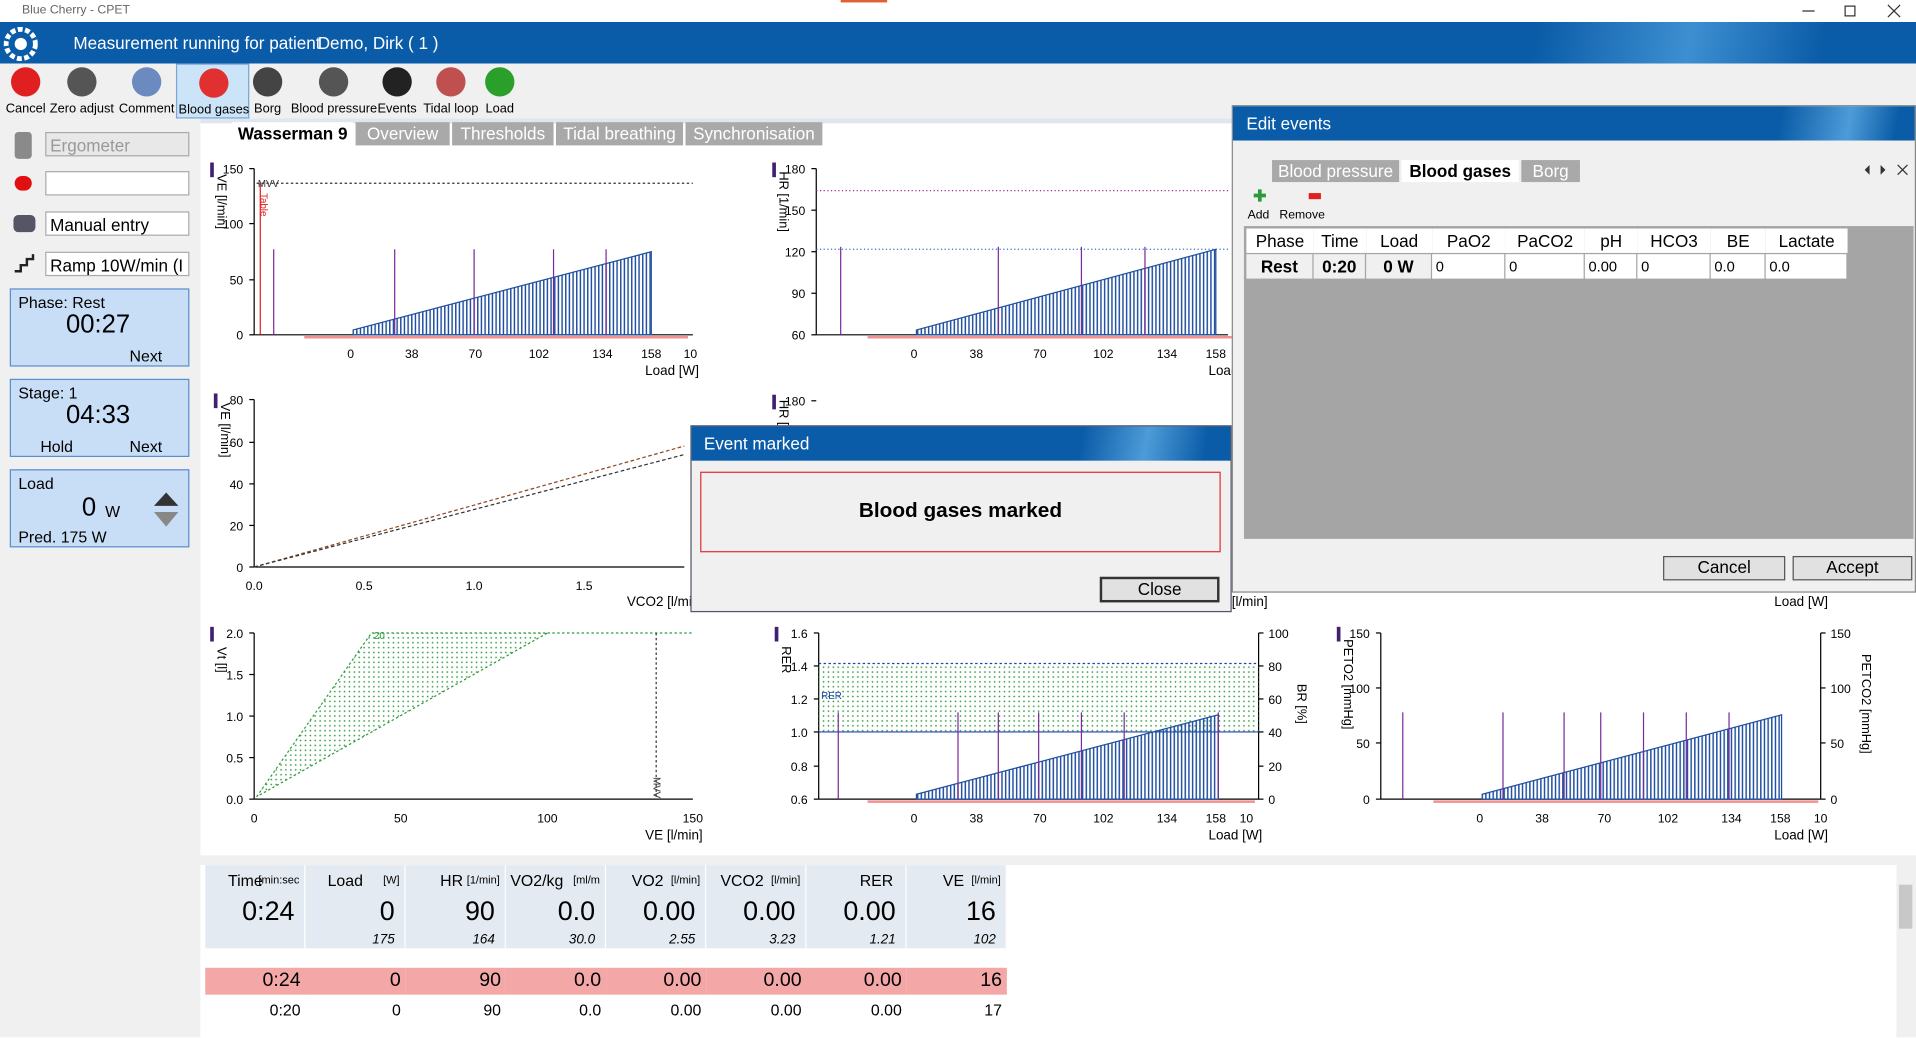 The width and height of the screenshot is (1916, 1038). I want to click on x-tick-label: 1.5, so click(584, 586).